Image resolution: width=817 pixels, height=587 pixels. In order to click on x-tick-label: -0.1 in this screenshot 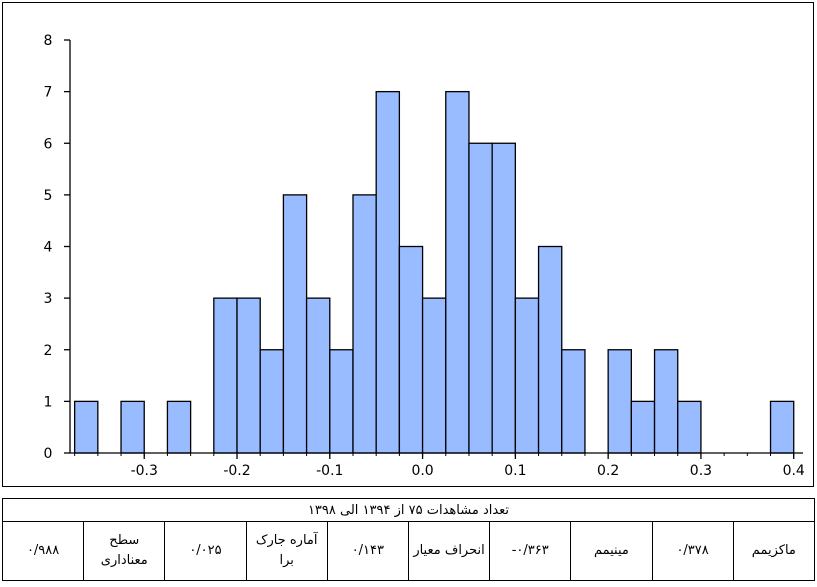, I will do `click(329, 471)`.